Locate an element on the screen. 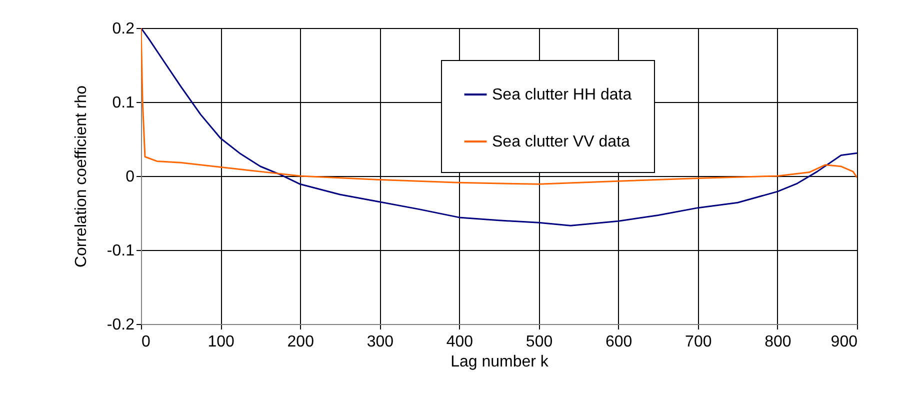  y-tick-label: -0.2 is located at coordinates (120, 325).